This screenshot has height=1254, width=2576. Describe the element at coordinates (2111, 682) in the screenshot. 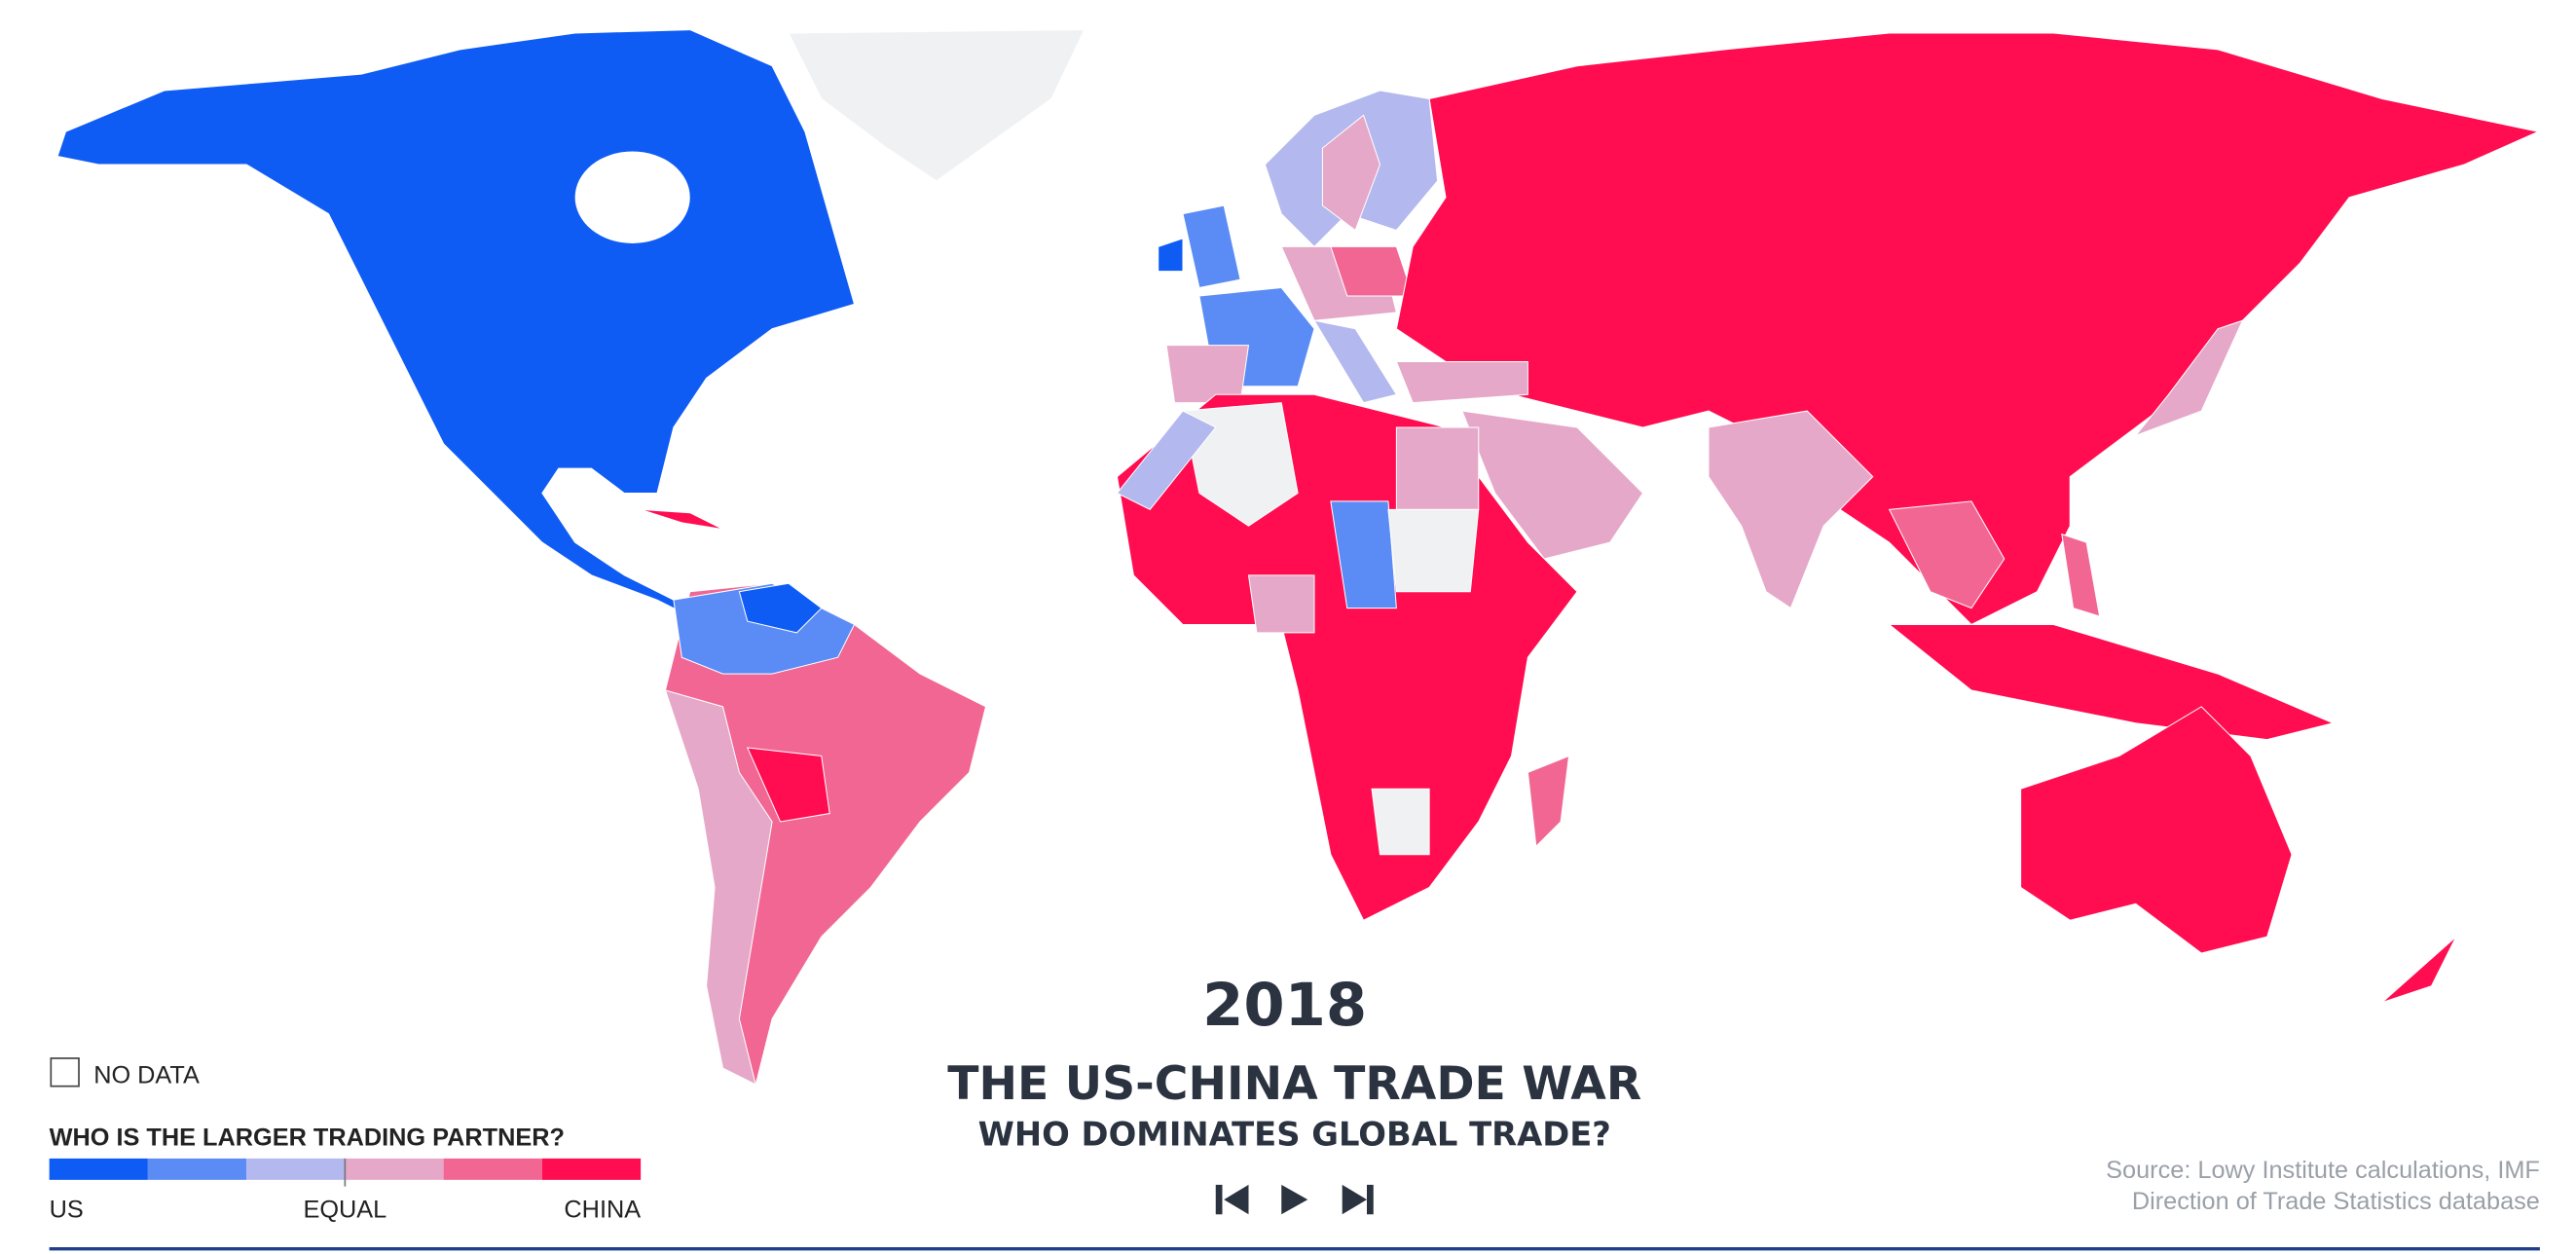

I see `indonesia` at that location.